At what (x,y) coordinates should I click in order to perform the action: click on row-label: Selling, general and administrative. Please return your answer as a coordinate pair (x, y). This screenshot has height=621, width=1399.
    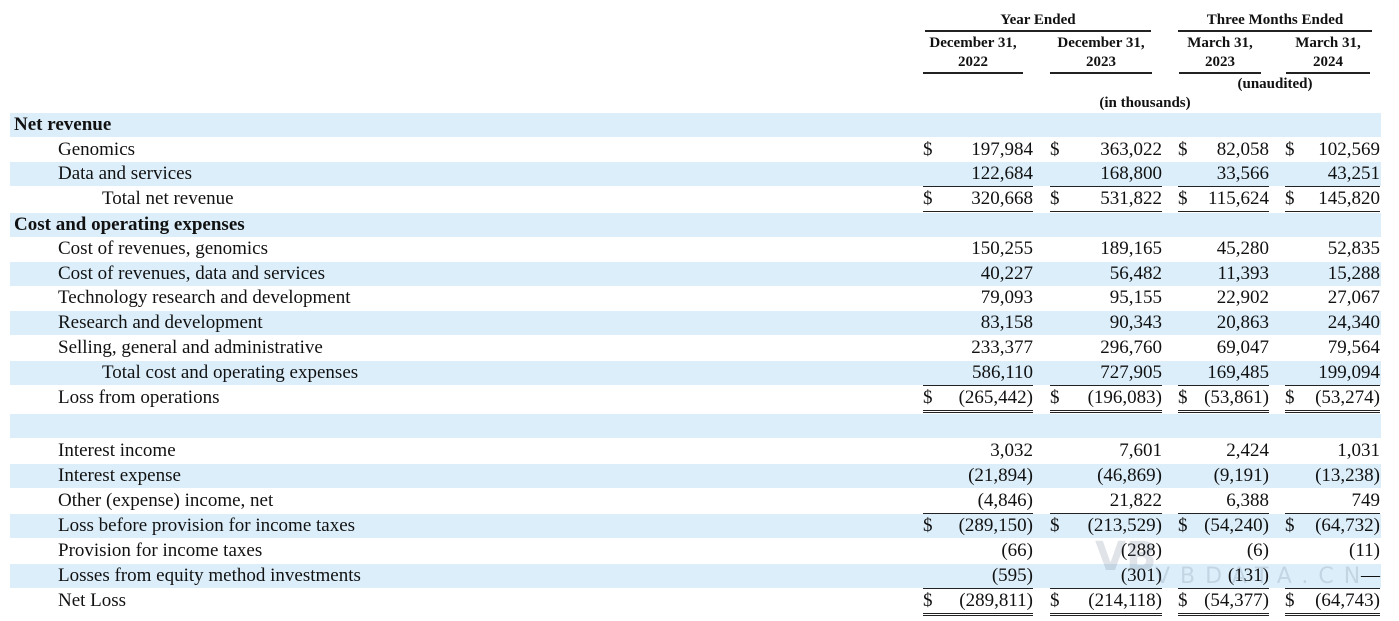
    Looking at the image, I should click on (190, 347).